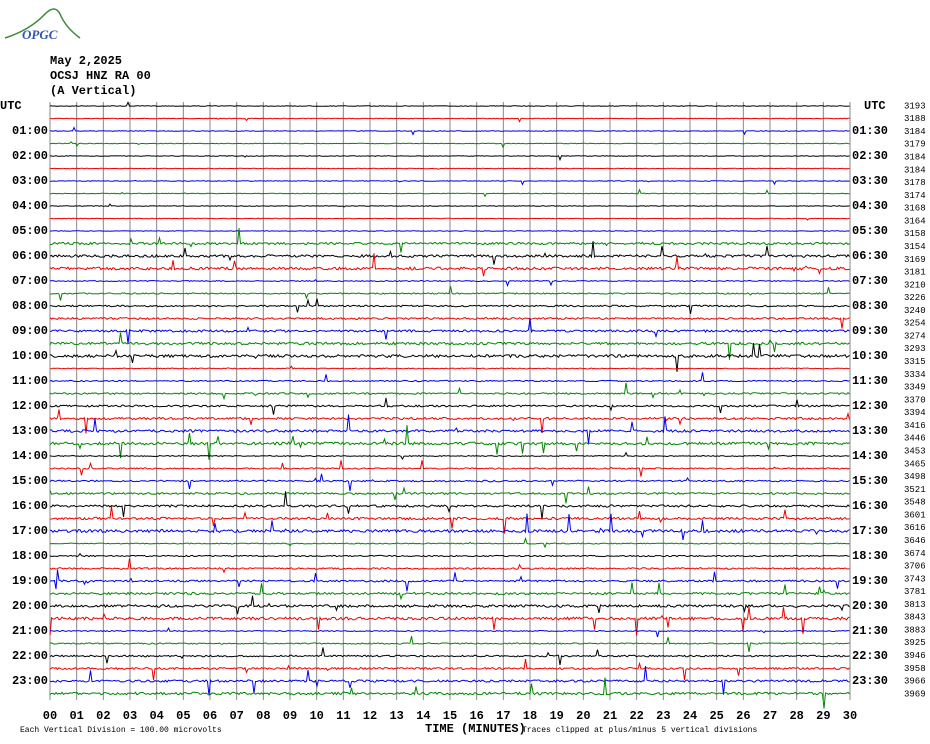 The width and height of the screenshot is (930, 744). I want to click on left-time-label: 19:00, so click(30, 581).